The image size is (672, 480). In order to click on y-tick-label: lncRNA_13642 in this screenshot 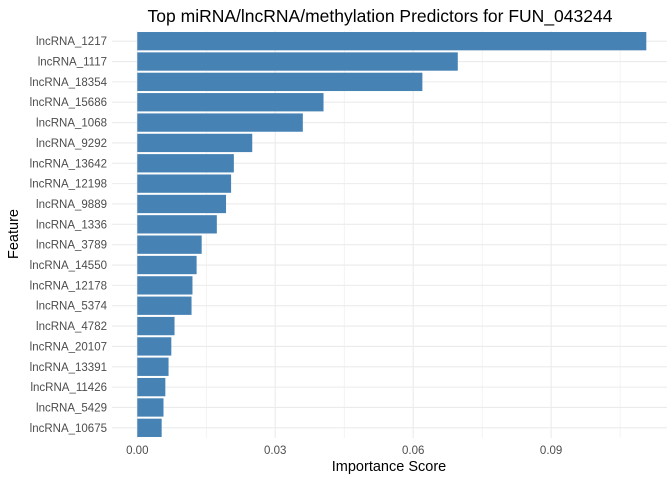, I will do `click(68, 164)`.